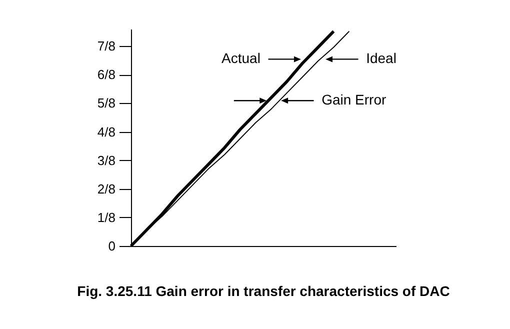 This screenshot has height=329, width=510. What do you see at coordinates (106, 160) in the screenshot?
I see `y-tick-label: 3/8` at bounding box center [106, 160].